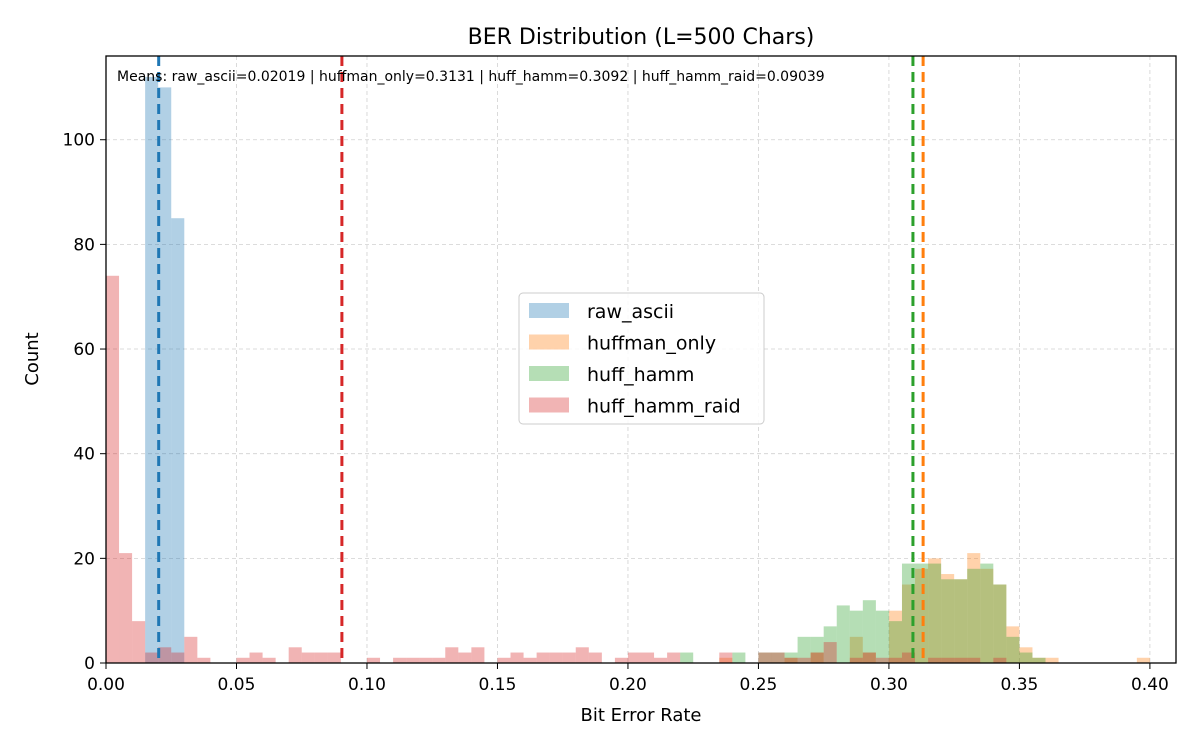 The height and width of the screenshot is (750, 1200). Describe the element at coordinates (84, 559) in the screenshot. I see `y-tick-label: 20` at that location.